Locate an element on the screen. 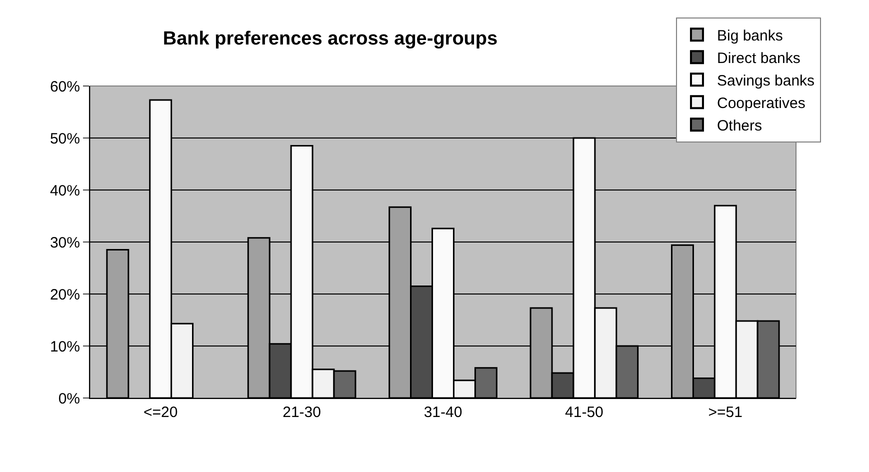  y-tick-label: 0% is located at coordinates (69, 399).